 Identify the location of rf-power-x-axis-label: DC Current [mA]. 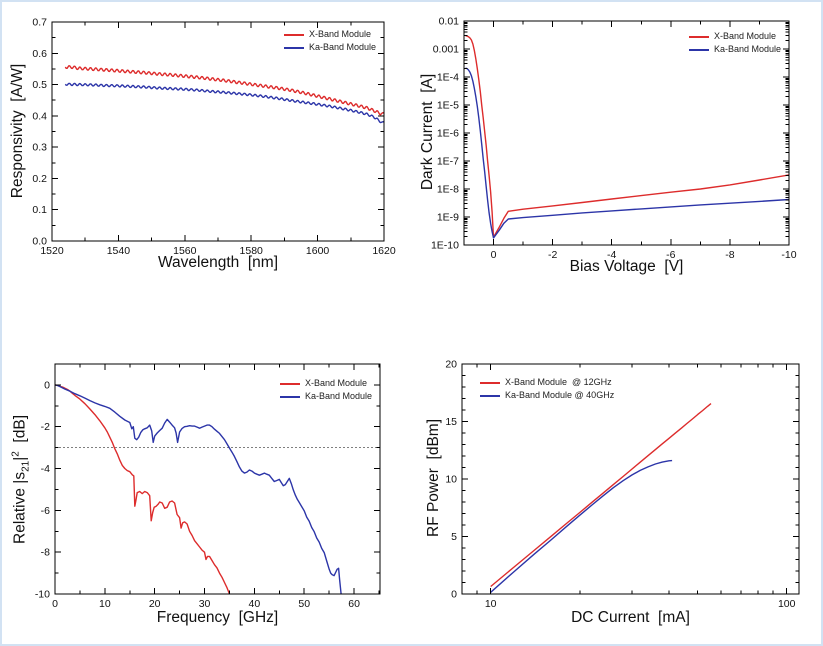
(630, 617).